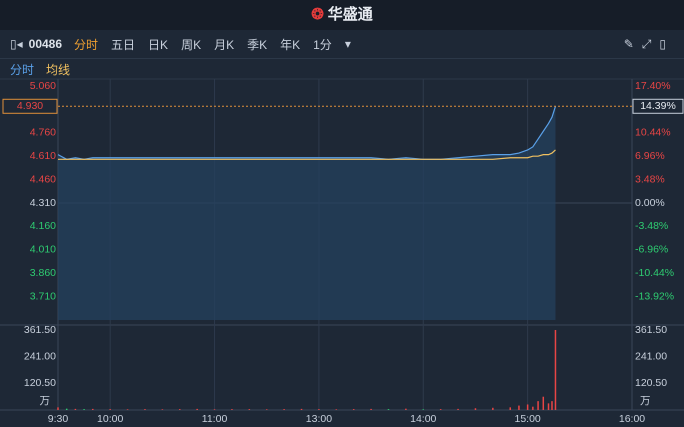 This screenshot has width=684, height=427. I want to click on y2-tick-label: -13.92%, so click(654, 296).